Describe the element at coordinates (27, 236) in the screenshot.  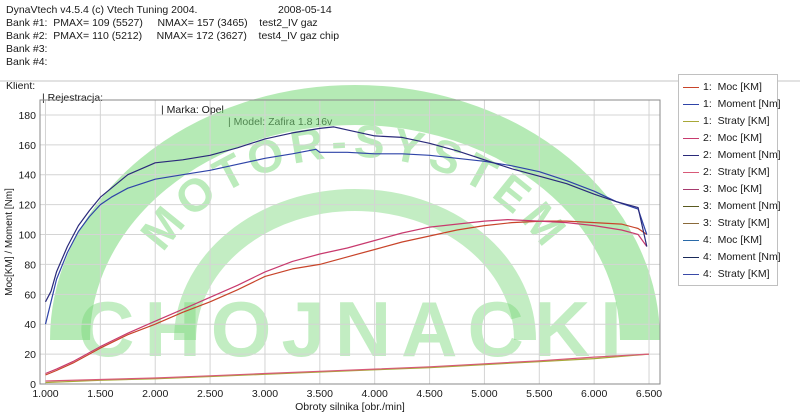
I see `y-tick-label: 100` at that location.